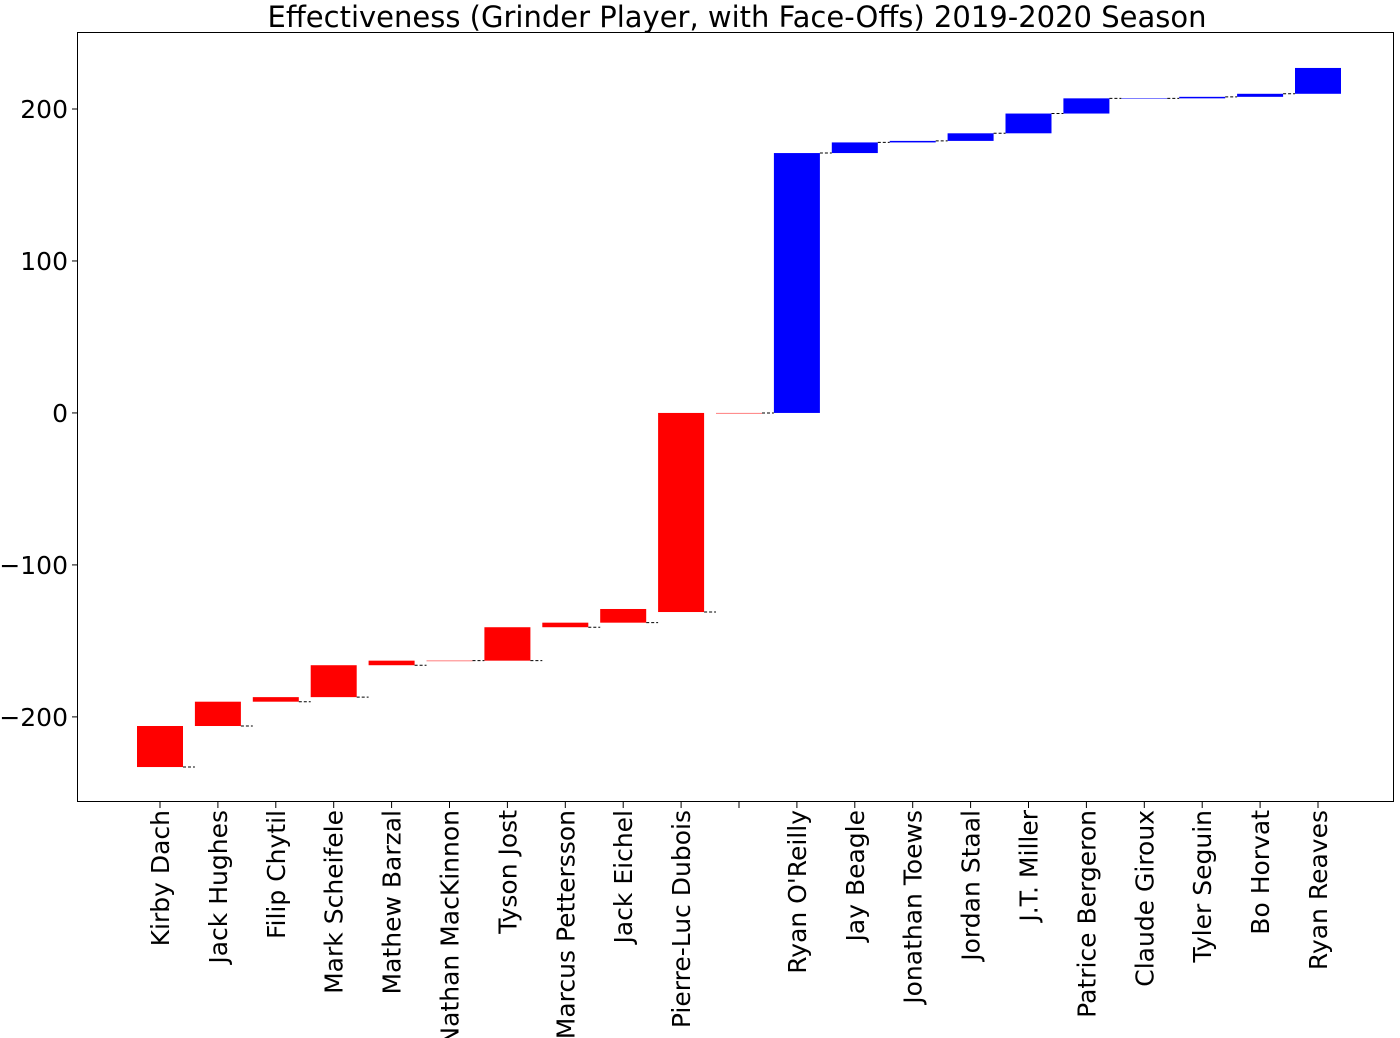 The image size is (1400, 1038). What do you see at coordinates (565, 924) in the screenshot?
I see `x-tick-label: Marcus Pettersson` at bounding box center [565, 924].